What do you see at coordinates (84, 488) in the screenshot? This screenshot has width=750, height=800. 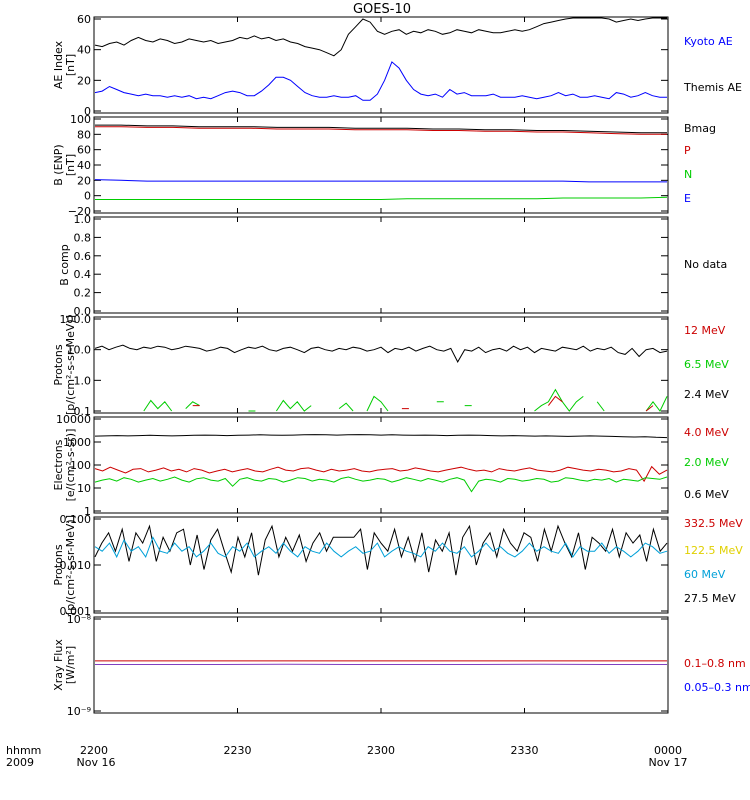 I see `y-tick-label: 10` at bounding box center [84, 488].